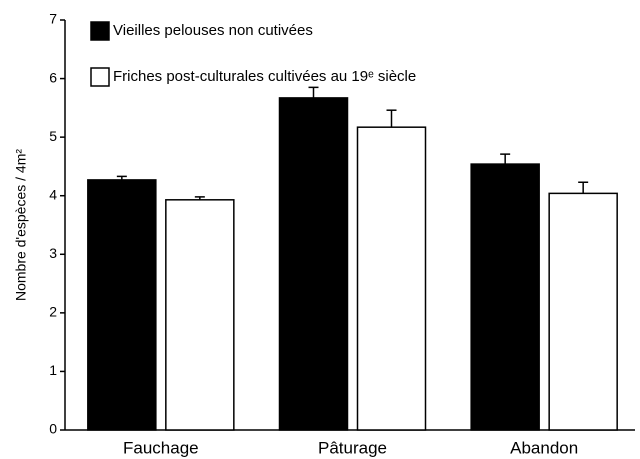  What do you see at coordinates (53, 253) in the screenshot?
I see `y-tick-label: 3` at bounding box center [53, 253].